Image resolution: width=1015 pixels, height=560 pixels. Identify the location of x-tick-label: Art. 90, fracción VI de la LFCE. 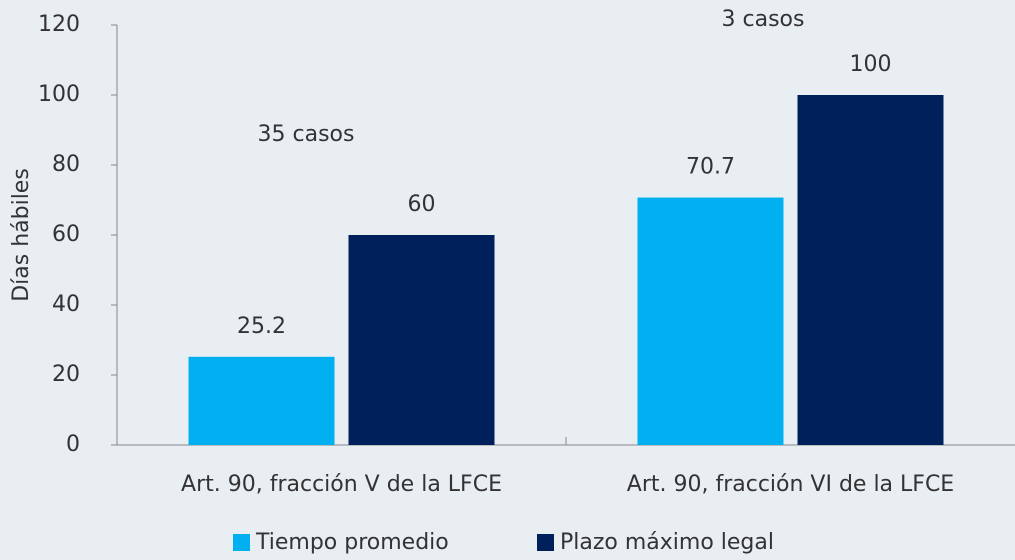
(790, 484).